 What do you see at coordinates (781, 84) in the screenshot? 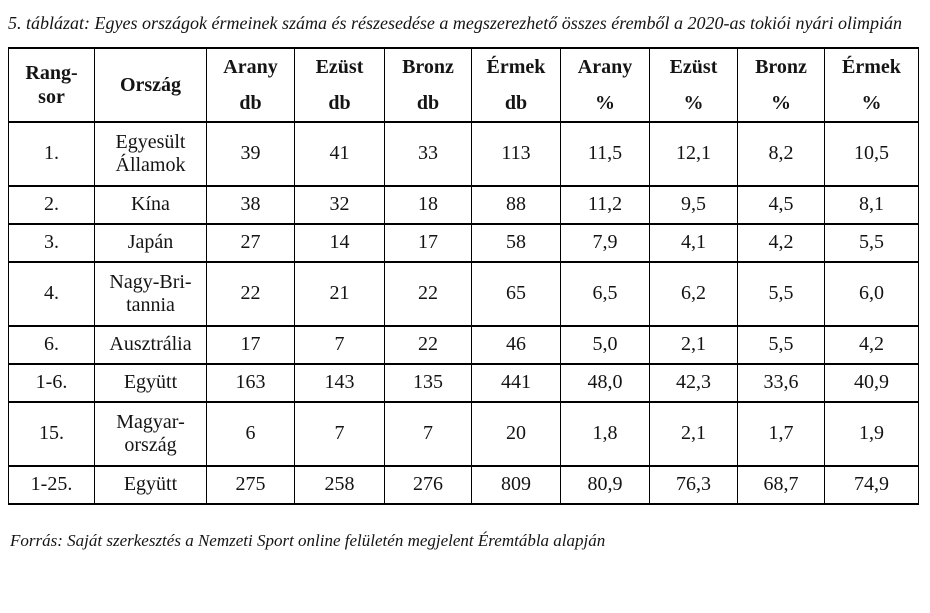
I see `header-cell: Bronz%` at bounding box center [781, 84].